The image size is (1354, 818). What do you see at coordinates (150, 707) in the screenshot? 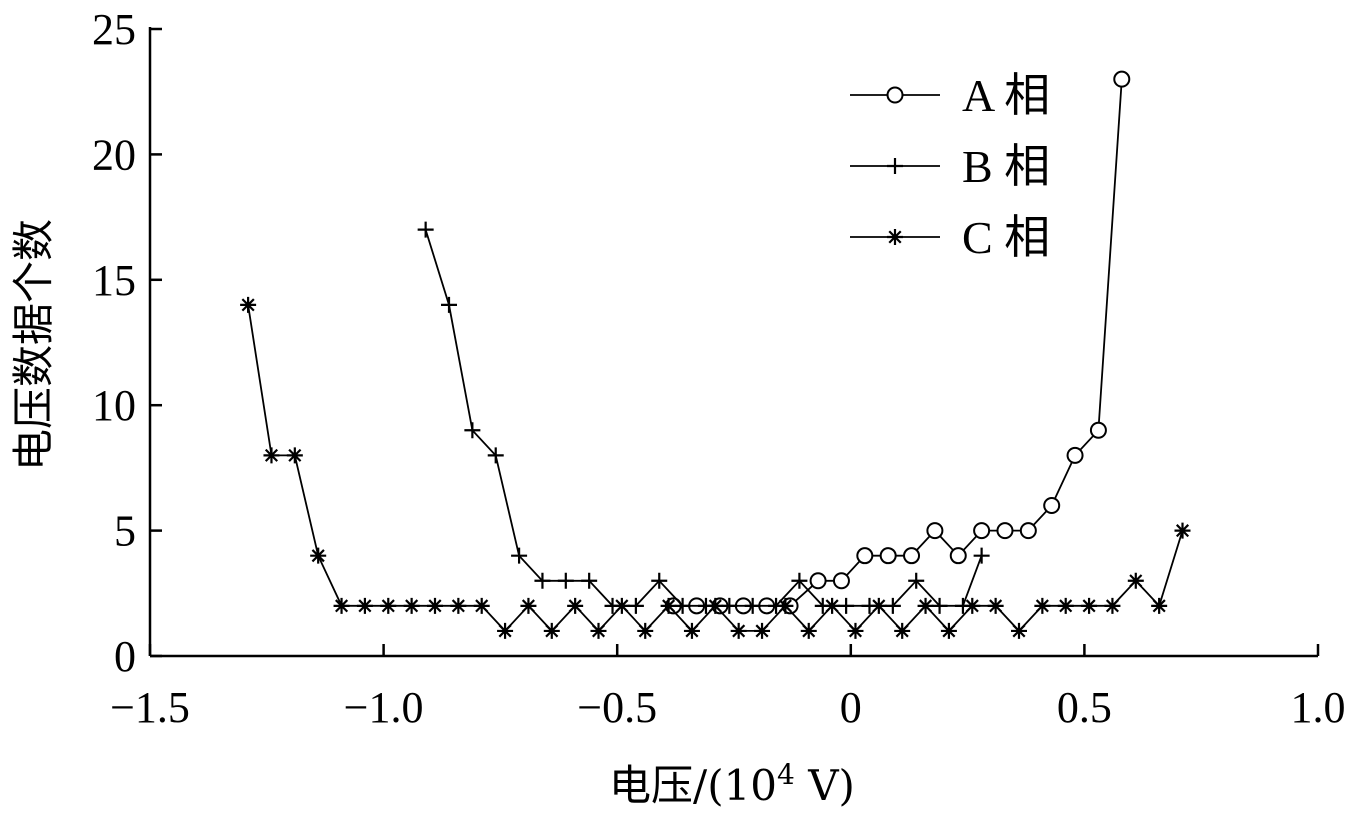
I see `x-tick-label: −1.5` at bounding box center [150, 707].